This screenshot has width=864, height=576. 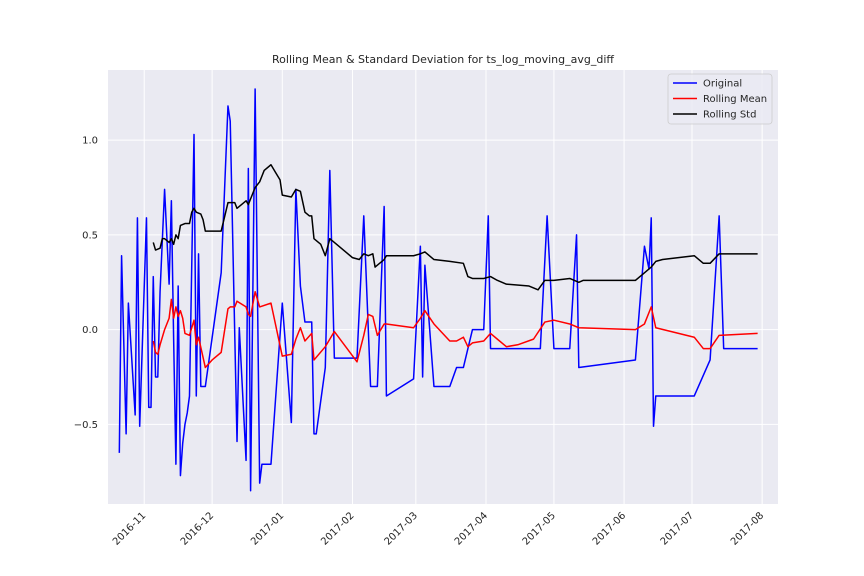 What do you see at coordinates (90, 330) in the screenshot?
I see `y-tick-label: 0.0` at bounding box center [90, 330].